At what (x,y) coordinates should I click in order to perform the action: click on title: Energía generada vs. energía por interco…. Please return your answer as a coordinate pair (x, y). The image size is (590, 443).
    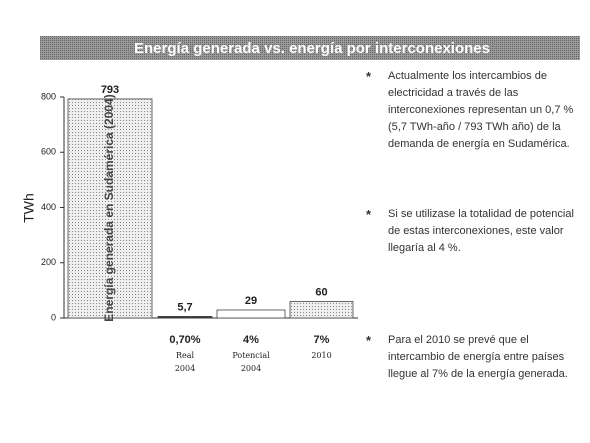
    Looking at the image, I should click on (312, 48).